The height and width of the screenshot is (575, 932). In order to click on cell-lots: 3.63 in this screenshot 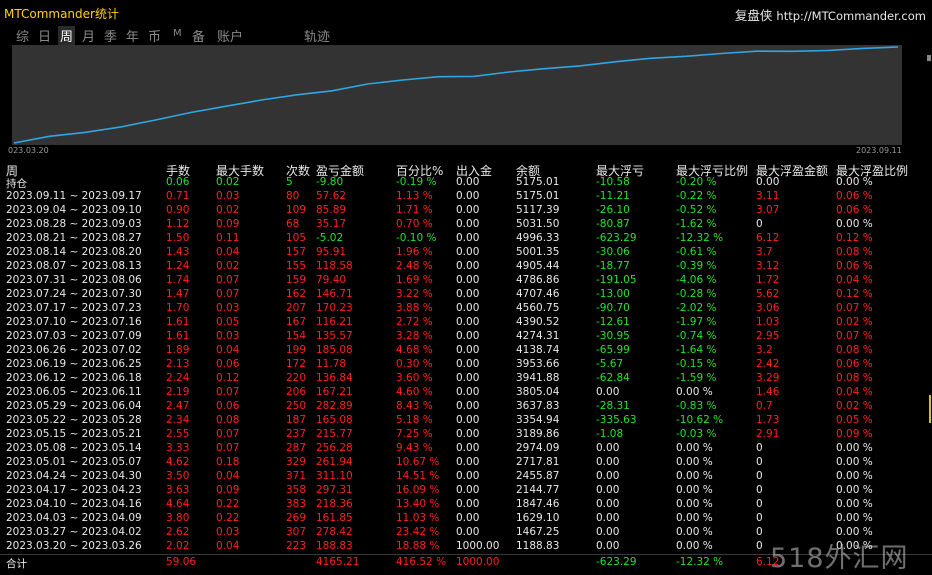, I will do `click(178, 490)`.